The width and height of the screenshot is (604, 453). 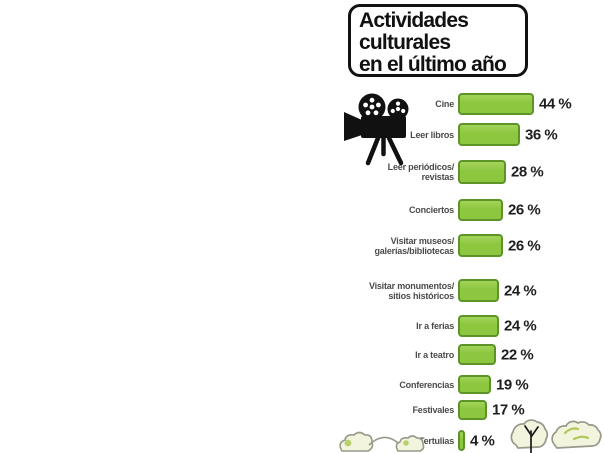 I want to click on bar-value: 28 %, so click(x=527, y=172).